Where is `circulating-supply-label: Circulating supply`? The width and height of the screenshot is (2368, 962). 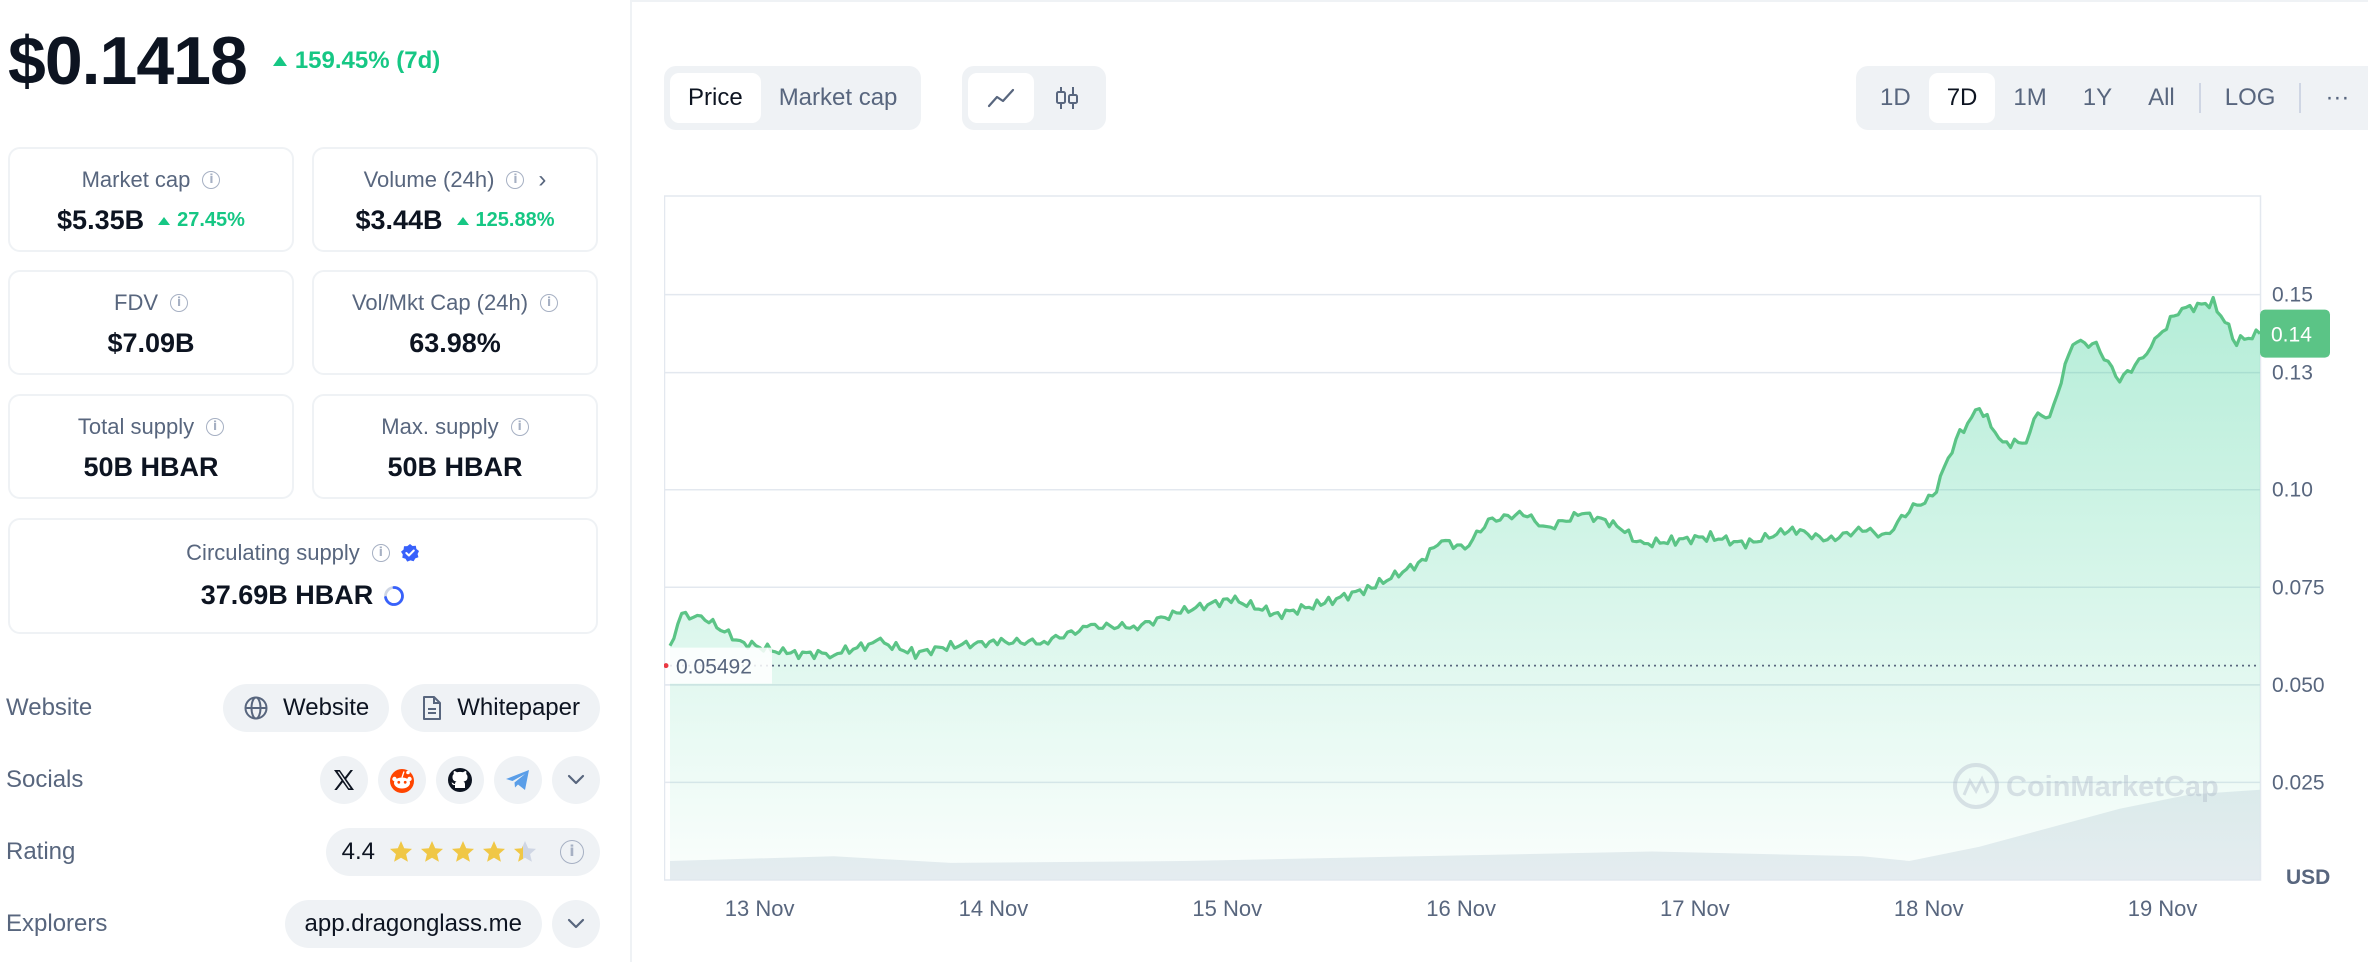
circulating-supply-label: Circulating supply is located at coordinates (273, 552).